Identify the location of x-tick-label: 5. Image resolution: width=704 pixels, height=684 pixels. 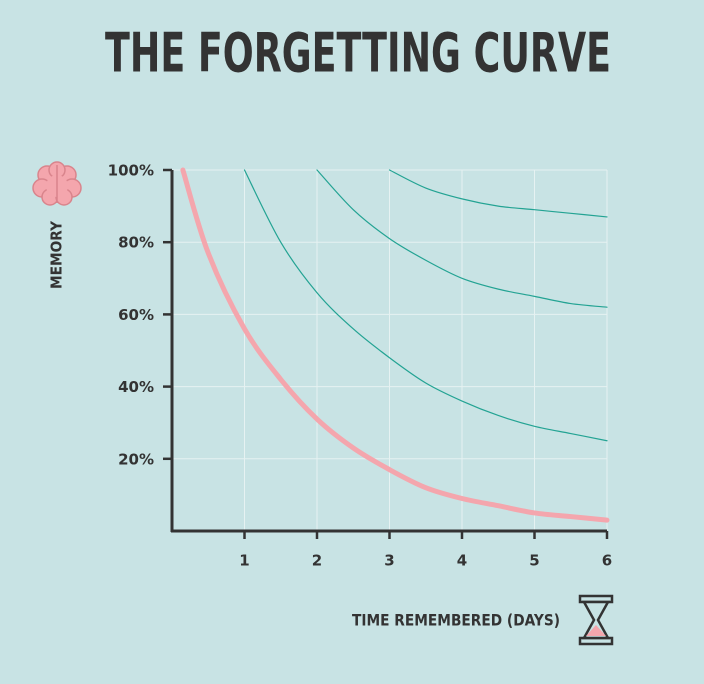
(534, 561).